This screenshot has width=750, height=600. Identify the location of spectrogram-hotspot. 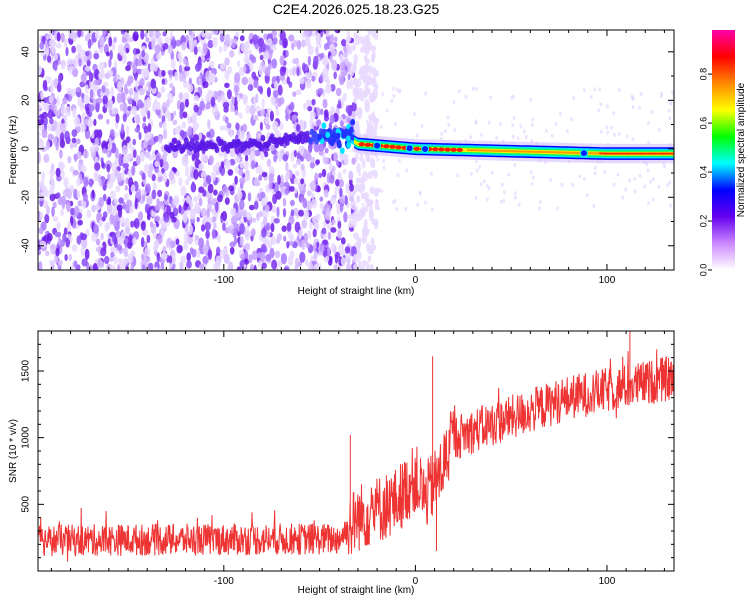
(368, 144).